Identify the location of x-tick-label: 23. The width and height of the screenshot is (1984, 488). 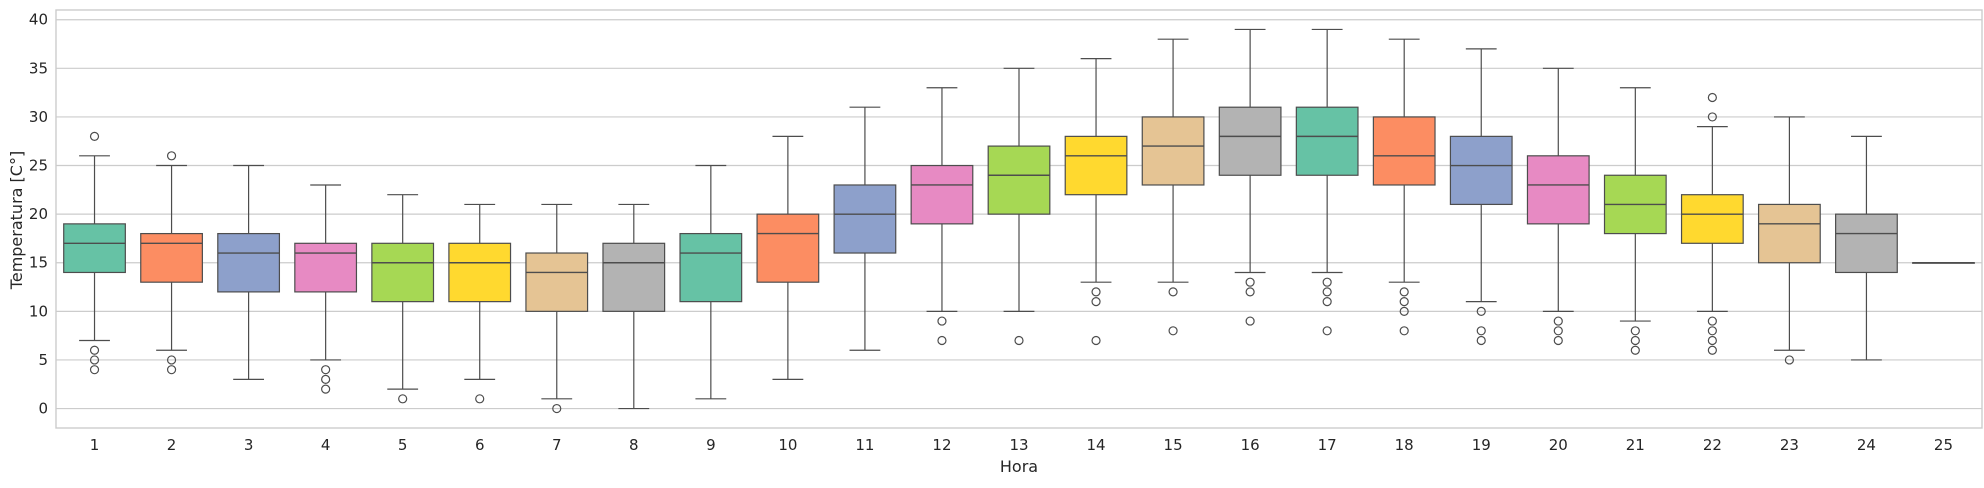
(1789, 445).